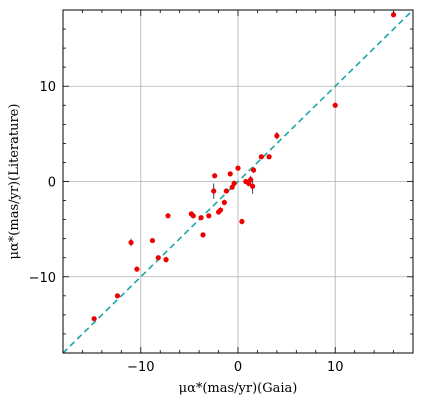  Describe the element at coordinates (140, 367) in the screenshot. I see `x-tick-label: −10` at that location.